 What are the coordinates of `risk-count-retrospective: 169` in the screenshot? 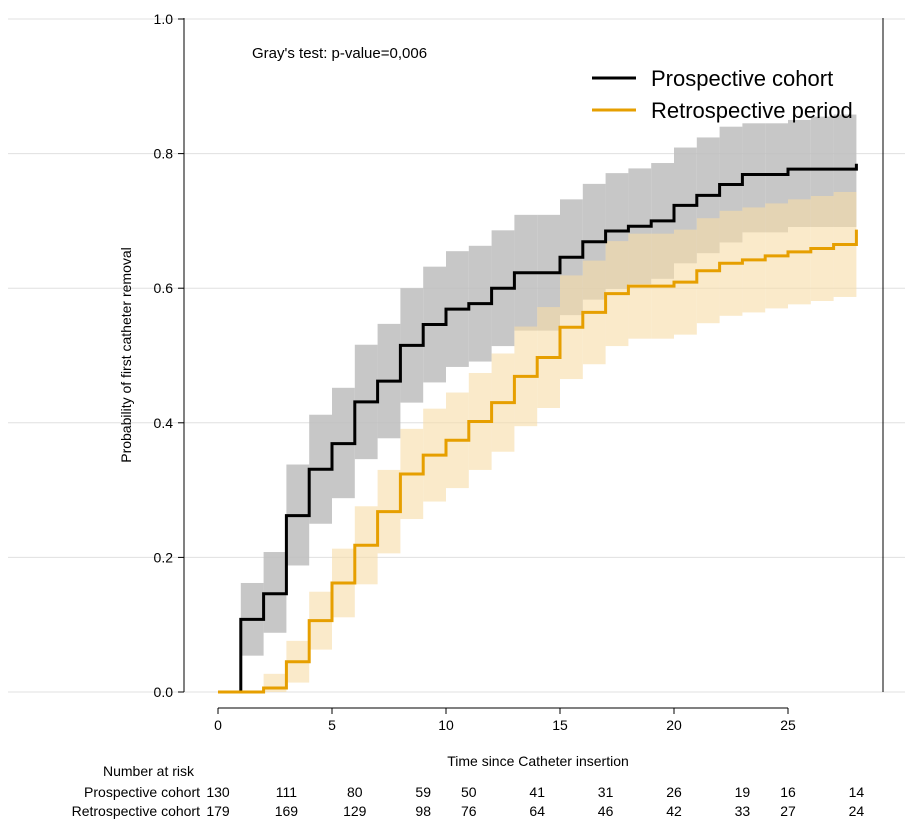 It's located at (287, 811).